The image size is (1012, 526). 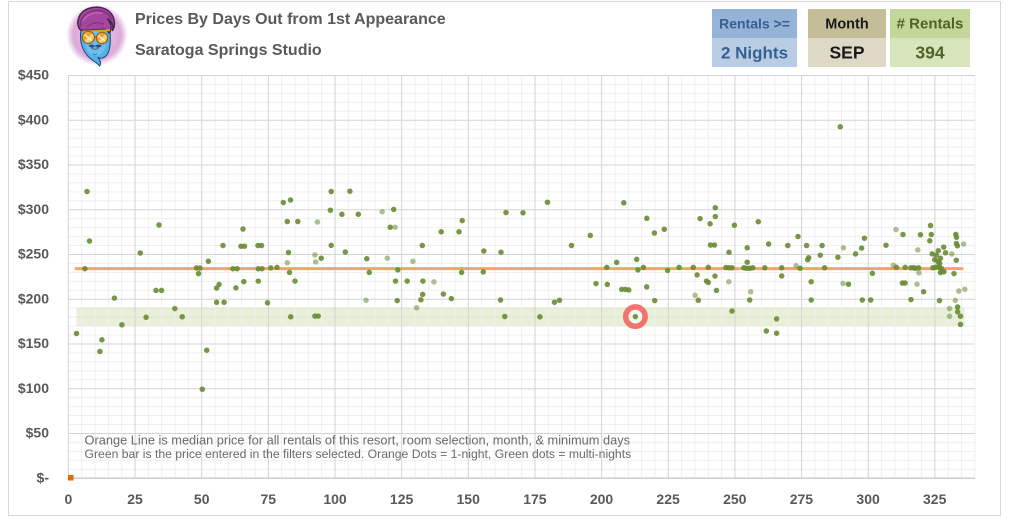 What do you see at coordinates (69, 499) in the screenshot?
I see `svg-text: 0` at bounding box center [69, 499].